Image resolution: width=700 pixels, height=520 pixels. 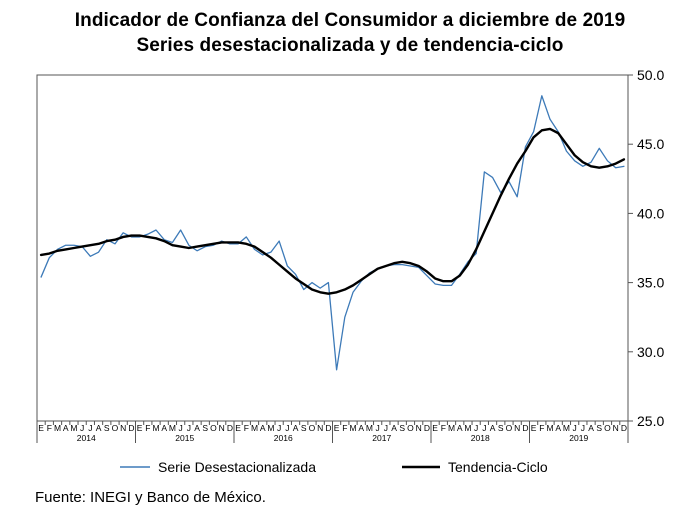 What do you see at coordinates (283, 438) in the screenshot?
I see `year-label-2016: 2016` at bounding box center [283, 438].